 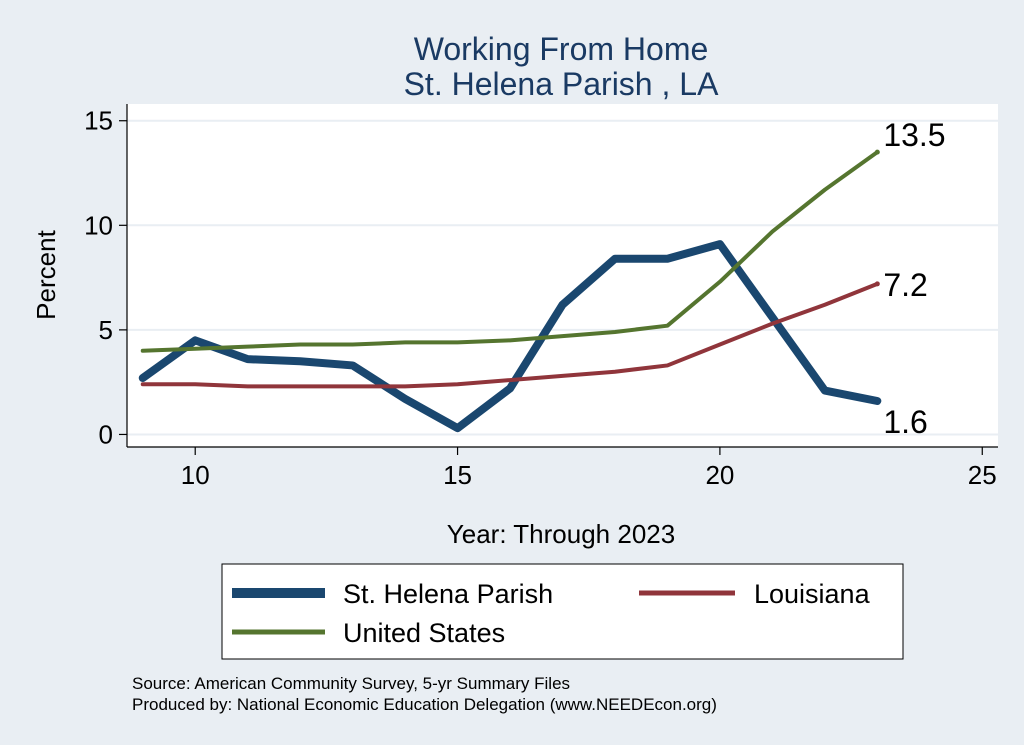 What do you see at coordinates (561, 84) in the screenshot?
I see `chart-subtitle: St. Helena Parish , LA` at bounding box center [561, 84].